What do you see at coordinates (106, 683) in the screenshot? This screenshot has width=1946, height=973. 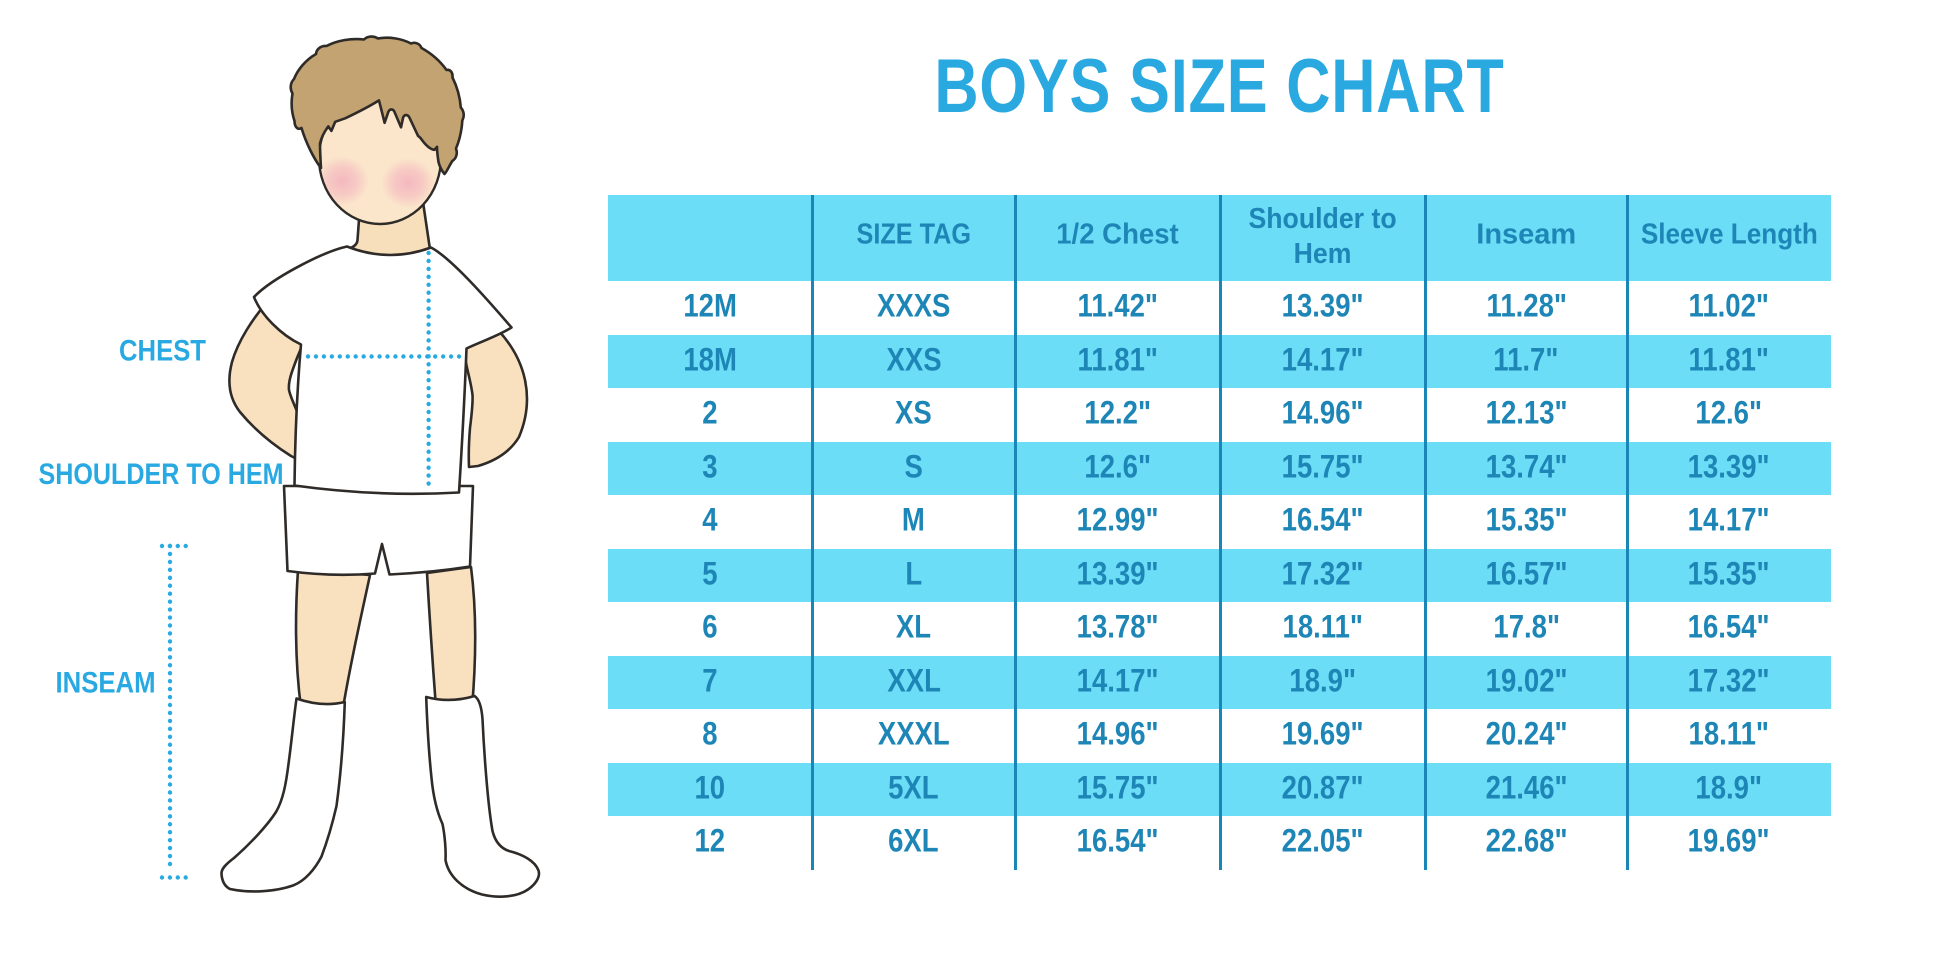 I see `svg-text: INSEAM` at bounding box center [106, 683].